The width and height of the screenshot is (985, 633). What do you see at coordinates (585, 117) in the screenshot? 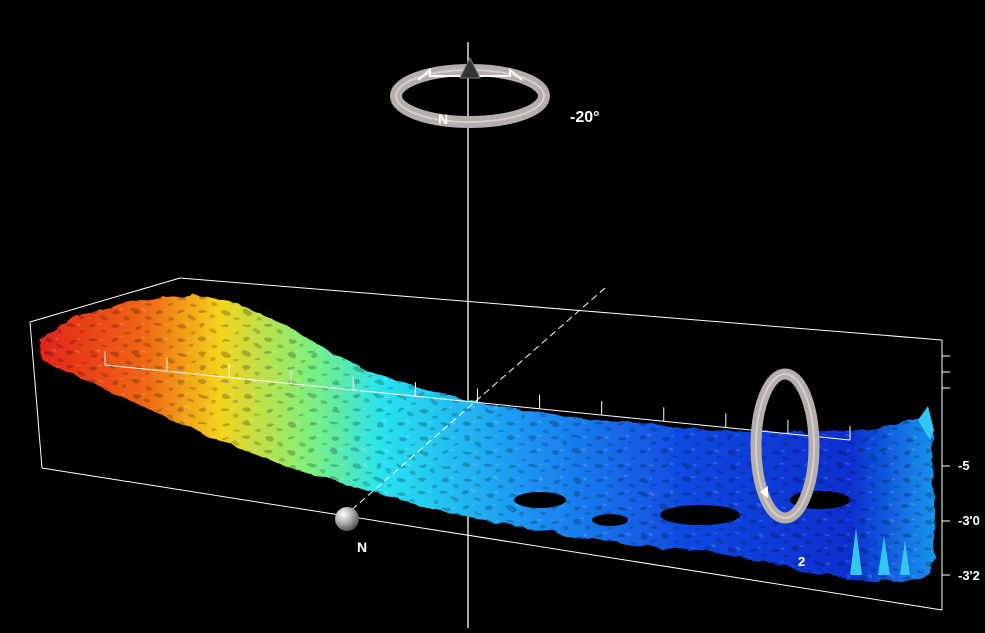
I see `heading-readout: -20°` at bounding box center [585, 117].